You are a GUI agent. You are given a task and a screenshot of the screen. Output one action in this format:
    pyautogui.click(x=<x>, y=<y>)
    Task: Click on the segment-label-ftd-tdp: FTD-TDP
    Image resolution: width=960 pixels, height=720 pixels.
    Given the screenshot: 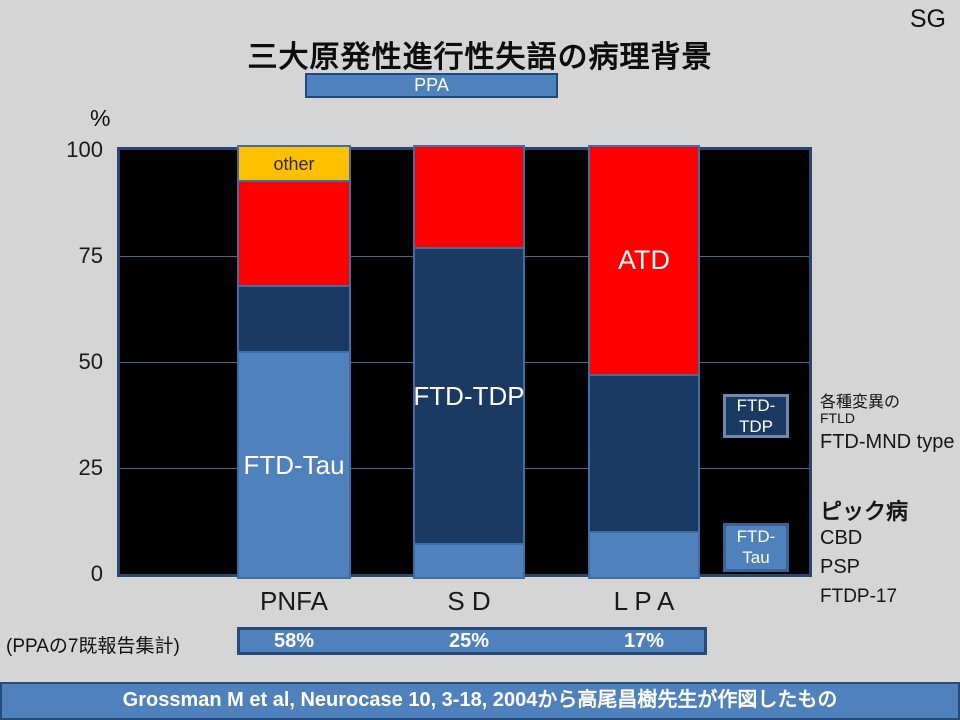 What is the action you would take?
    pyautogui.click(x=469, y=396)
    